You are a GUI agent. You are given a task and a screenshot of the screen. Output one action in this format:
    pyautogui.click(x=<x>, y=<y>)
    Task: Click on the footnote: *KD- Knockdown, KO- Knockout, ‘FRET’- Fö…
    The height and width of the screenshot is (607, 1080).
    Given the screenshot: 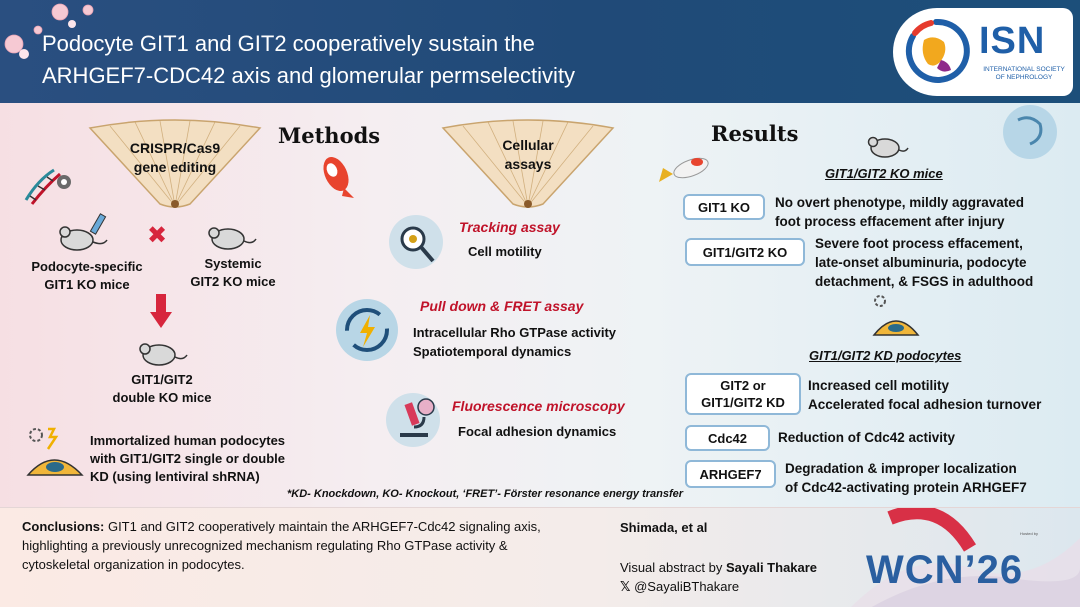 What is the action you would take?
    pyautogui.click(x=485, y=494)
    